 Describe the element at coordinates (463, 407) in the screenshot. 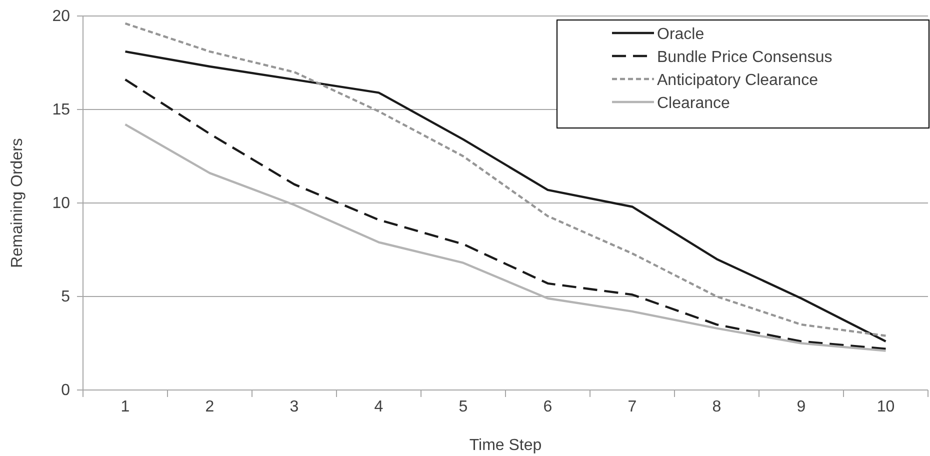

I see `x-tick-label: 5` at that location.